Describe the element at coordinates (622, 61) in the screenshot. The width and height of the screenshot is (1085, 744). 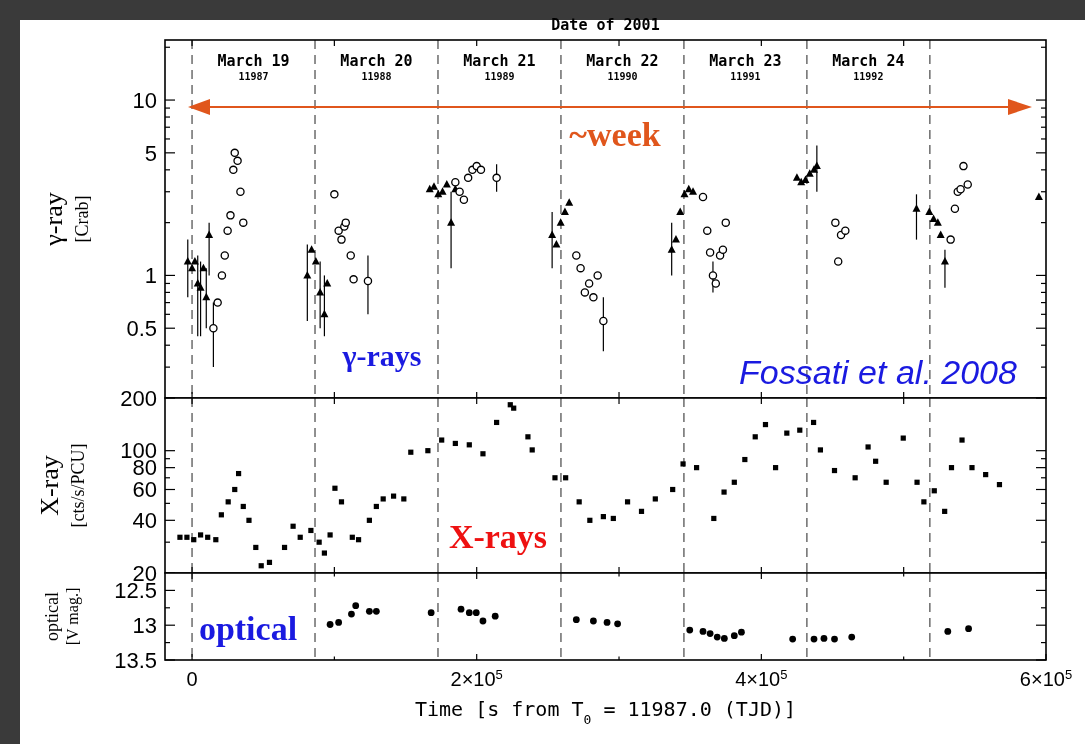
I see `annotation: March 22` at that location.